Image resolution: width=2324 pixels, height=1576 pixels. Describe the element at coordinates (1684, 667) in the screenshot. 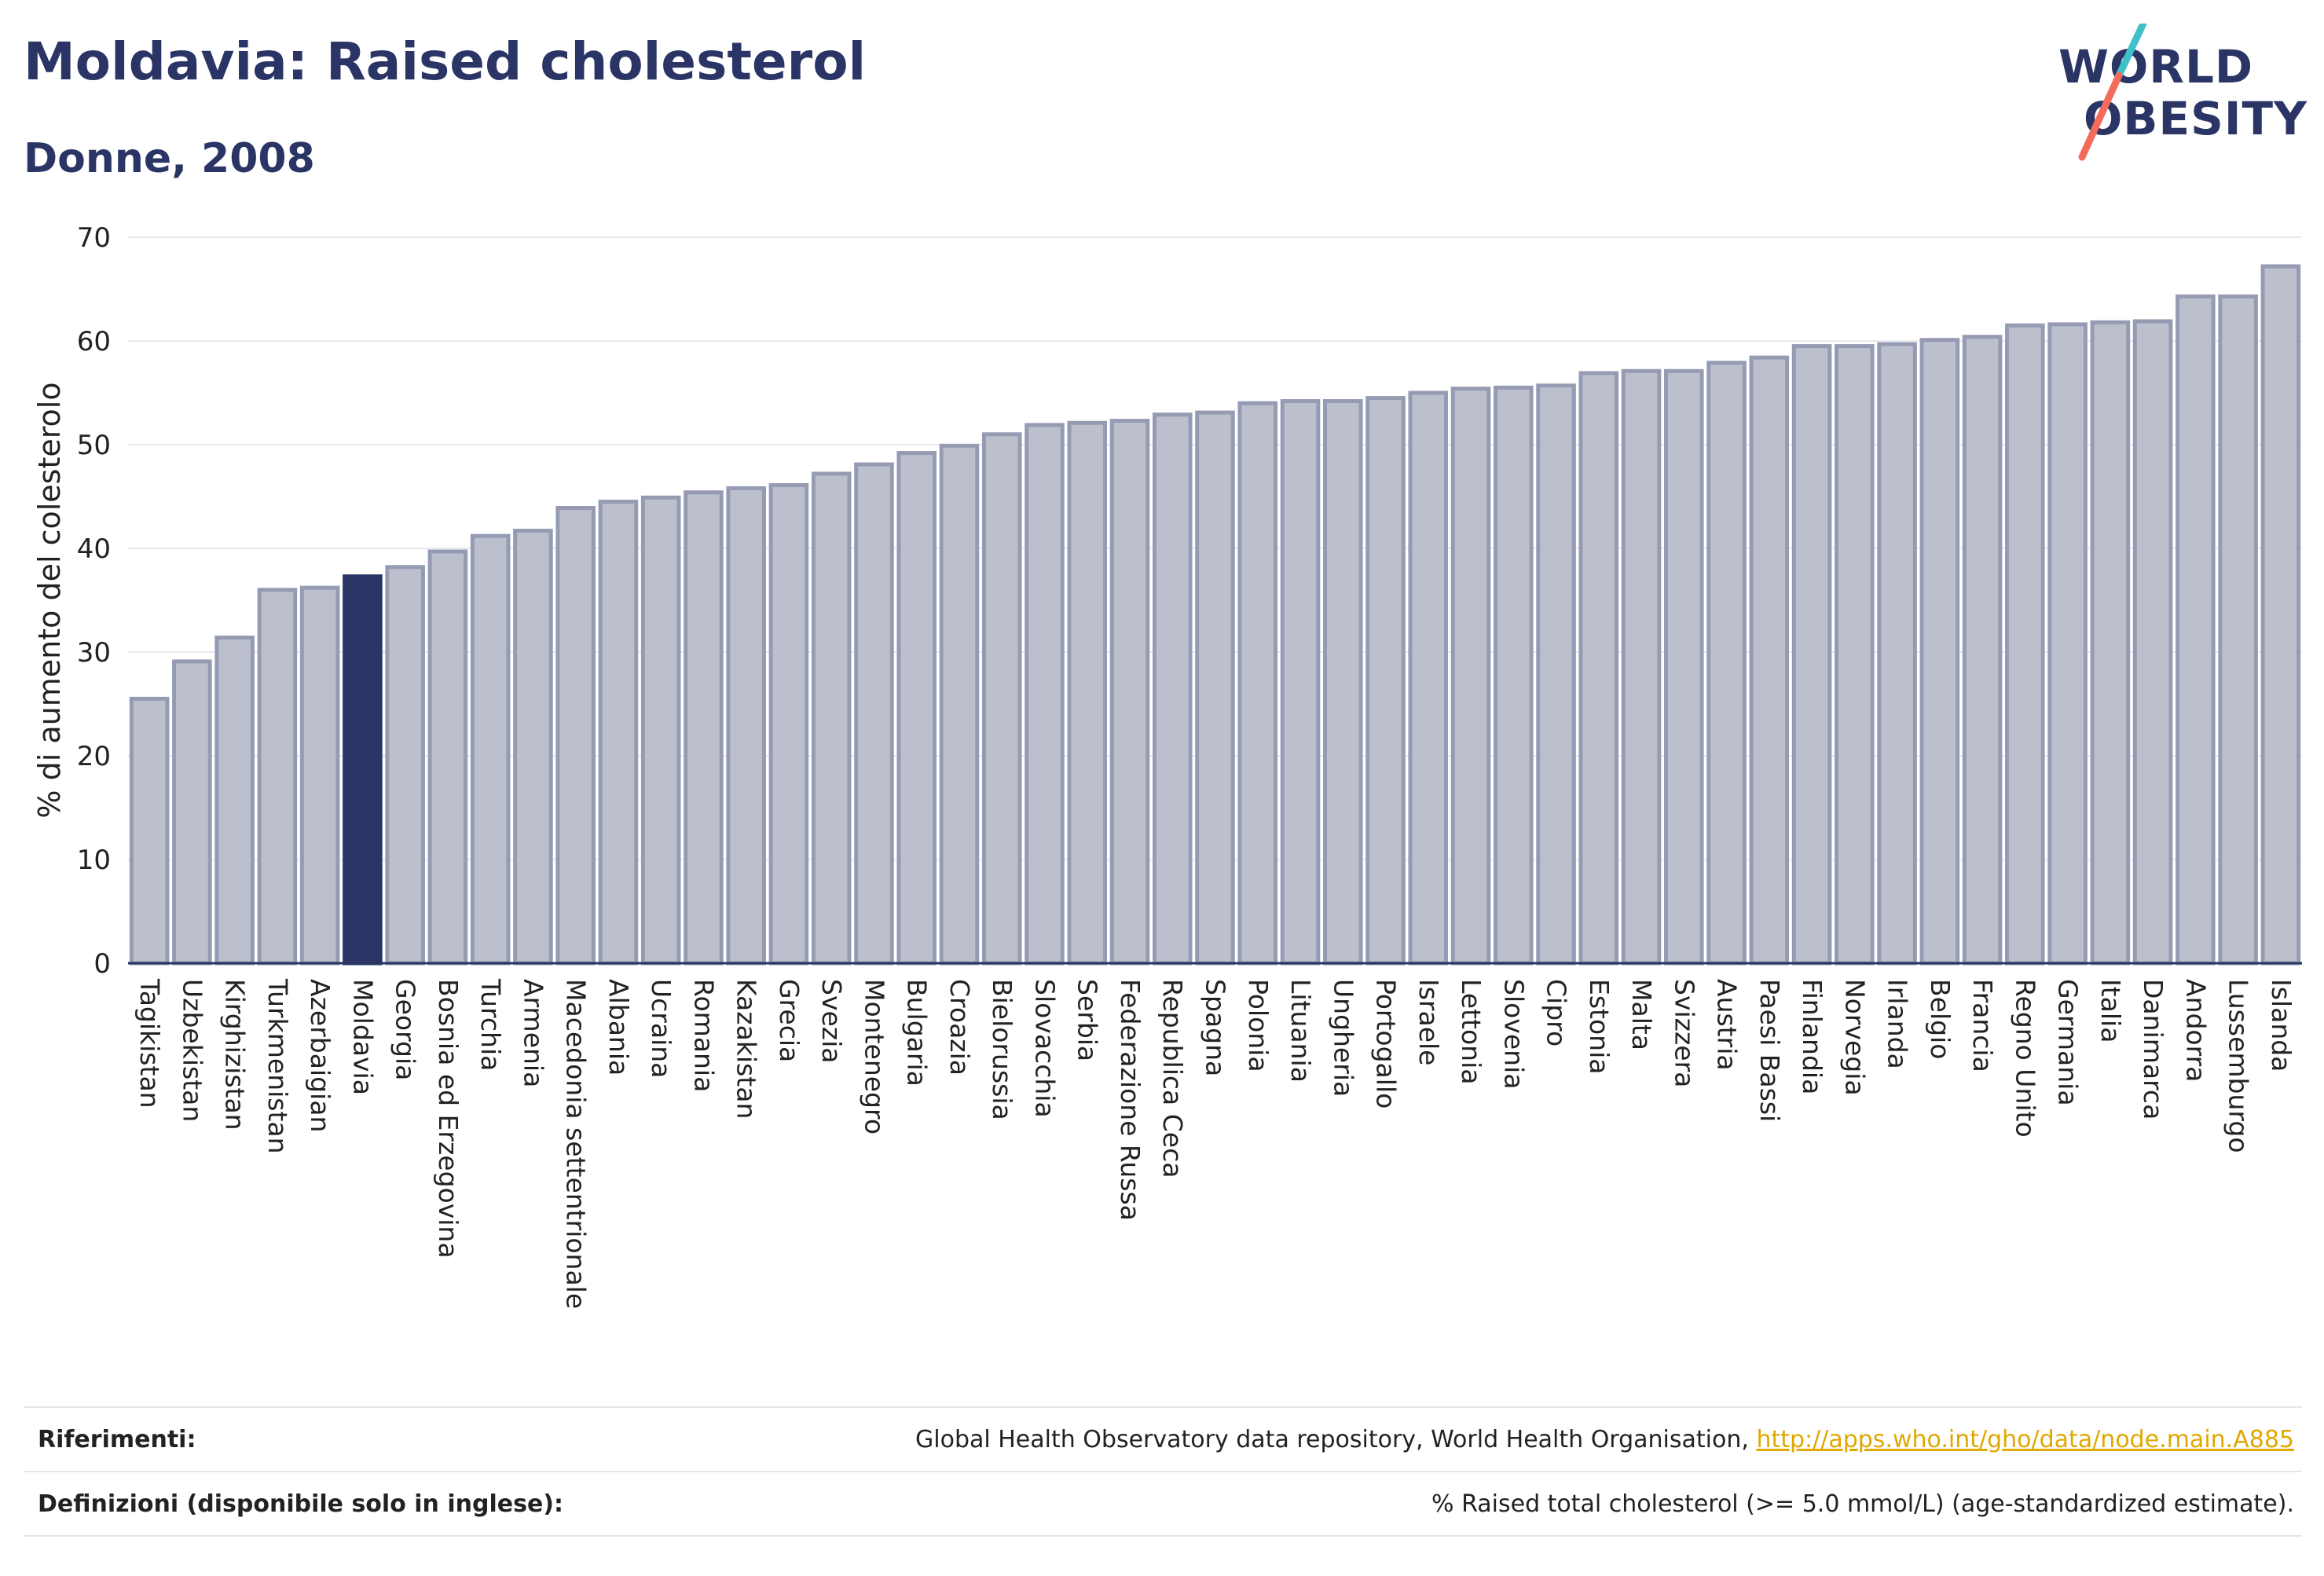

I see `bar-svizzera` at that location.